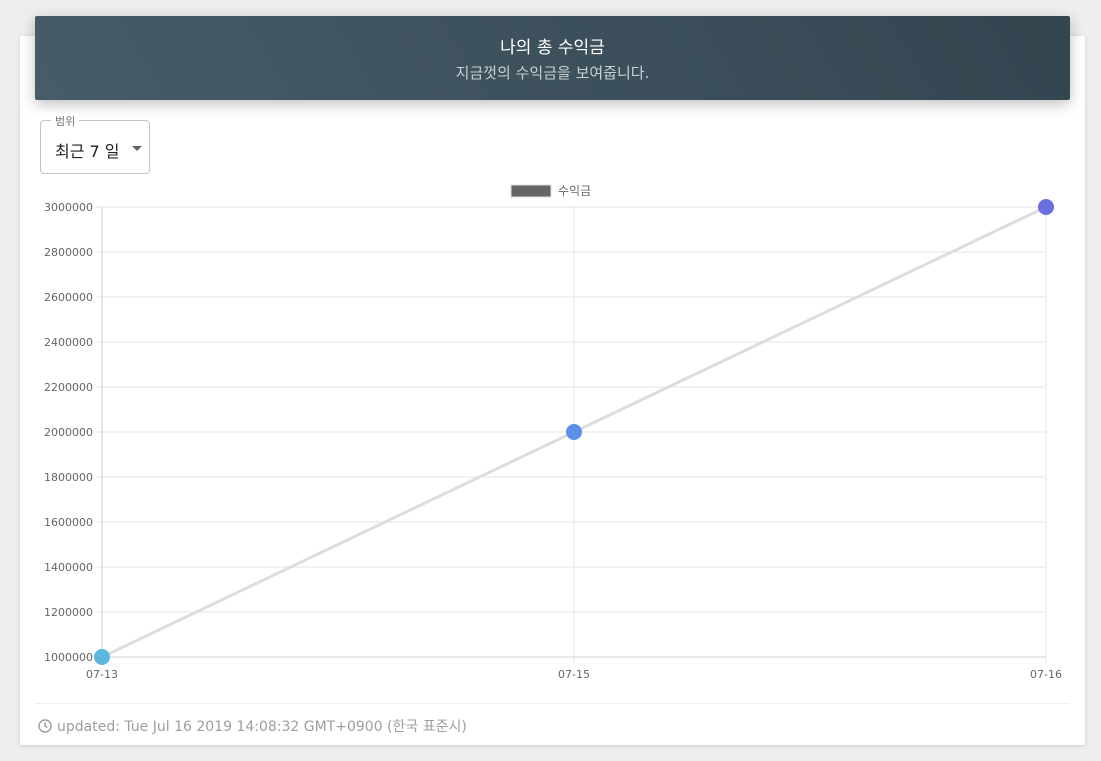 The height and width of the screenshot is (761, 1101). I want to click on x-tick-label: 07-13, so click(102, 674).